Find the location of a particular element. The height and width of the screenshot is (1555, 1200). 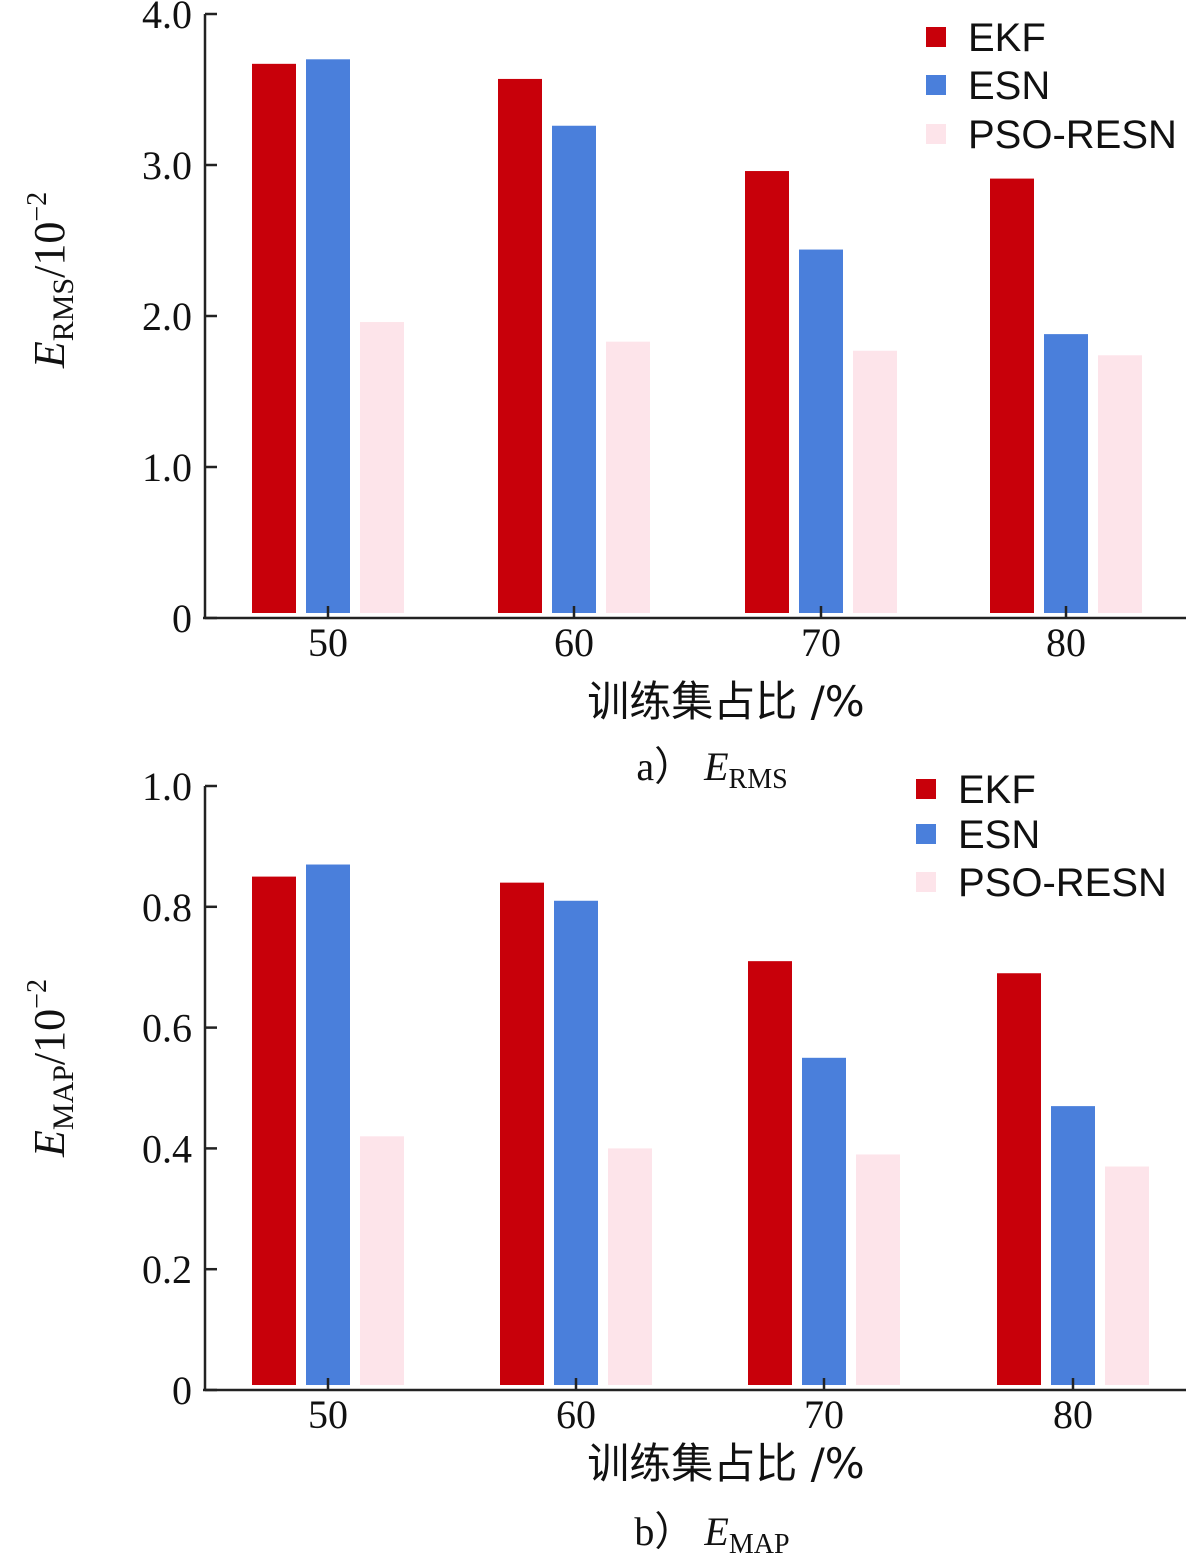

panel-a-x-tick-label: 70 is located at coordinates (821, 642).